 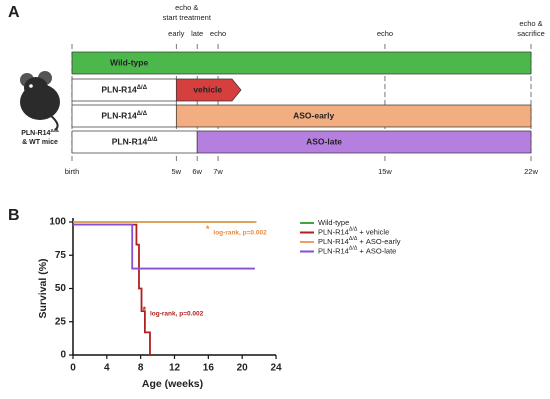 I want to click on timeline-label: 5w, so click(x=177, y=171).